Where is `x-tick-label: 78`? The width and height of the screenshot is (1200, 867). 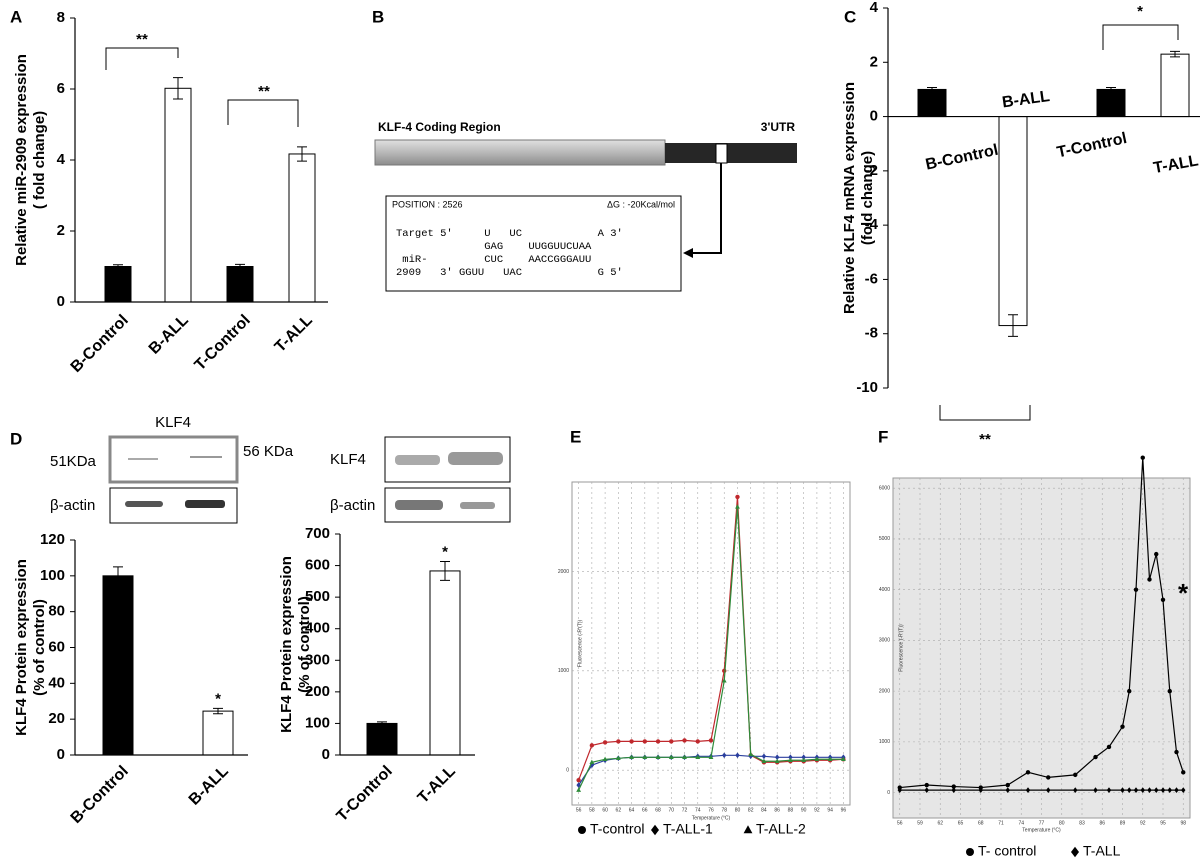 x-tick-label: 78 is located at coordinates (724, 810).